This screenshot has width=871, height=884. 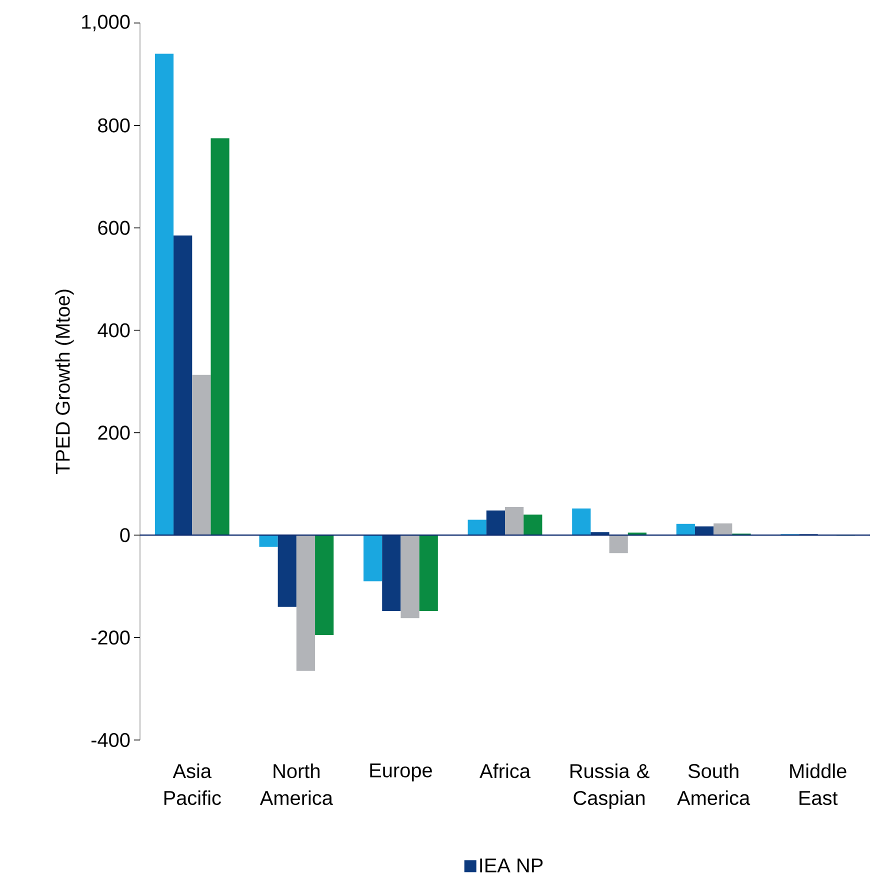 I want to click on y-tick-label: -200, so click(x=110, y=637).